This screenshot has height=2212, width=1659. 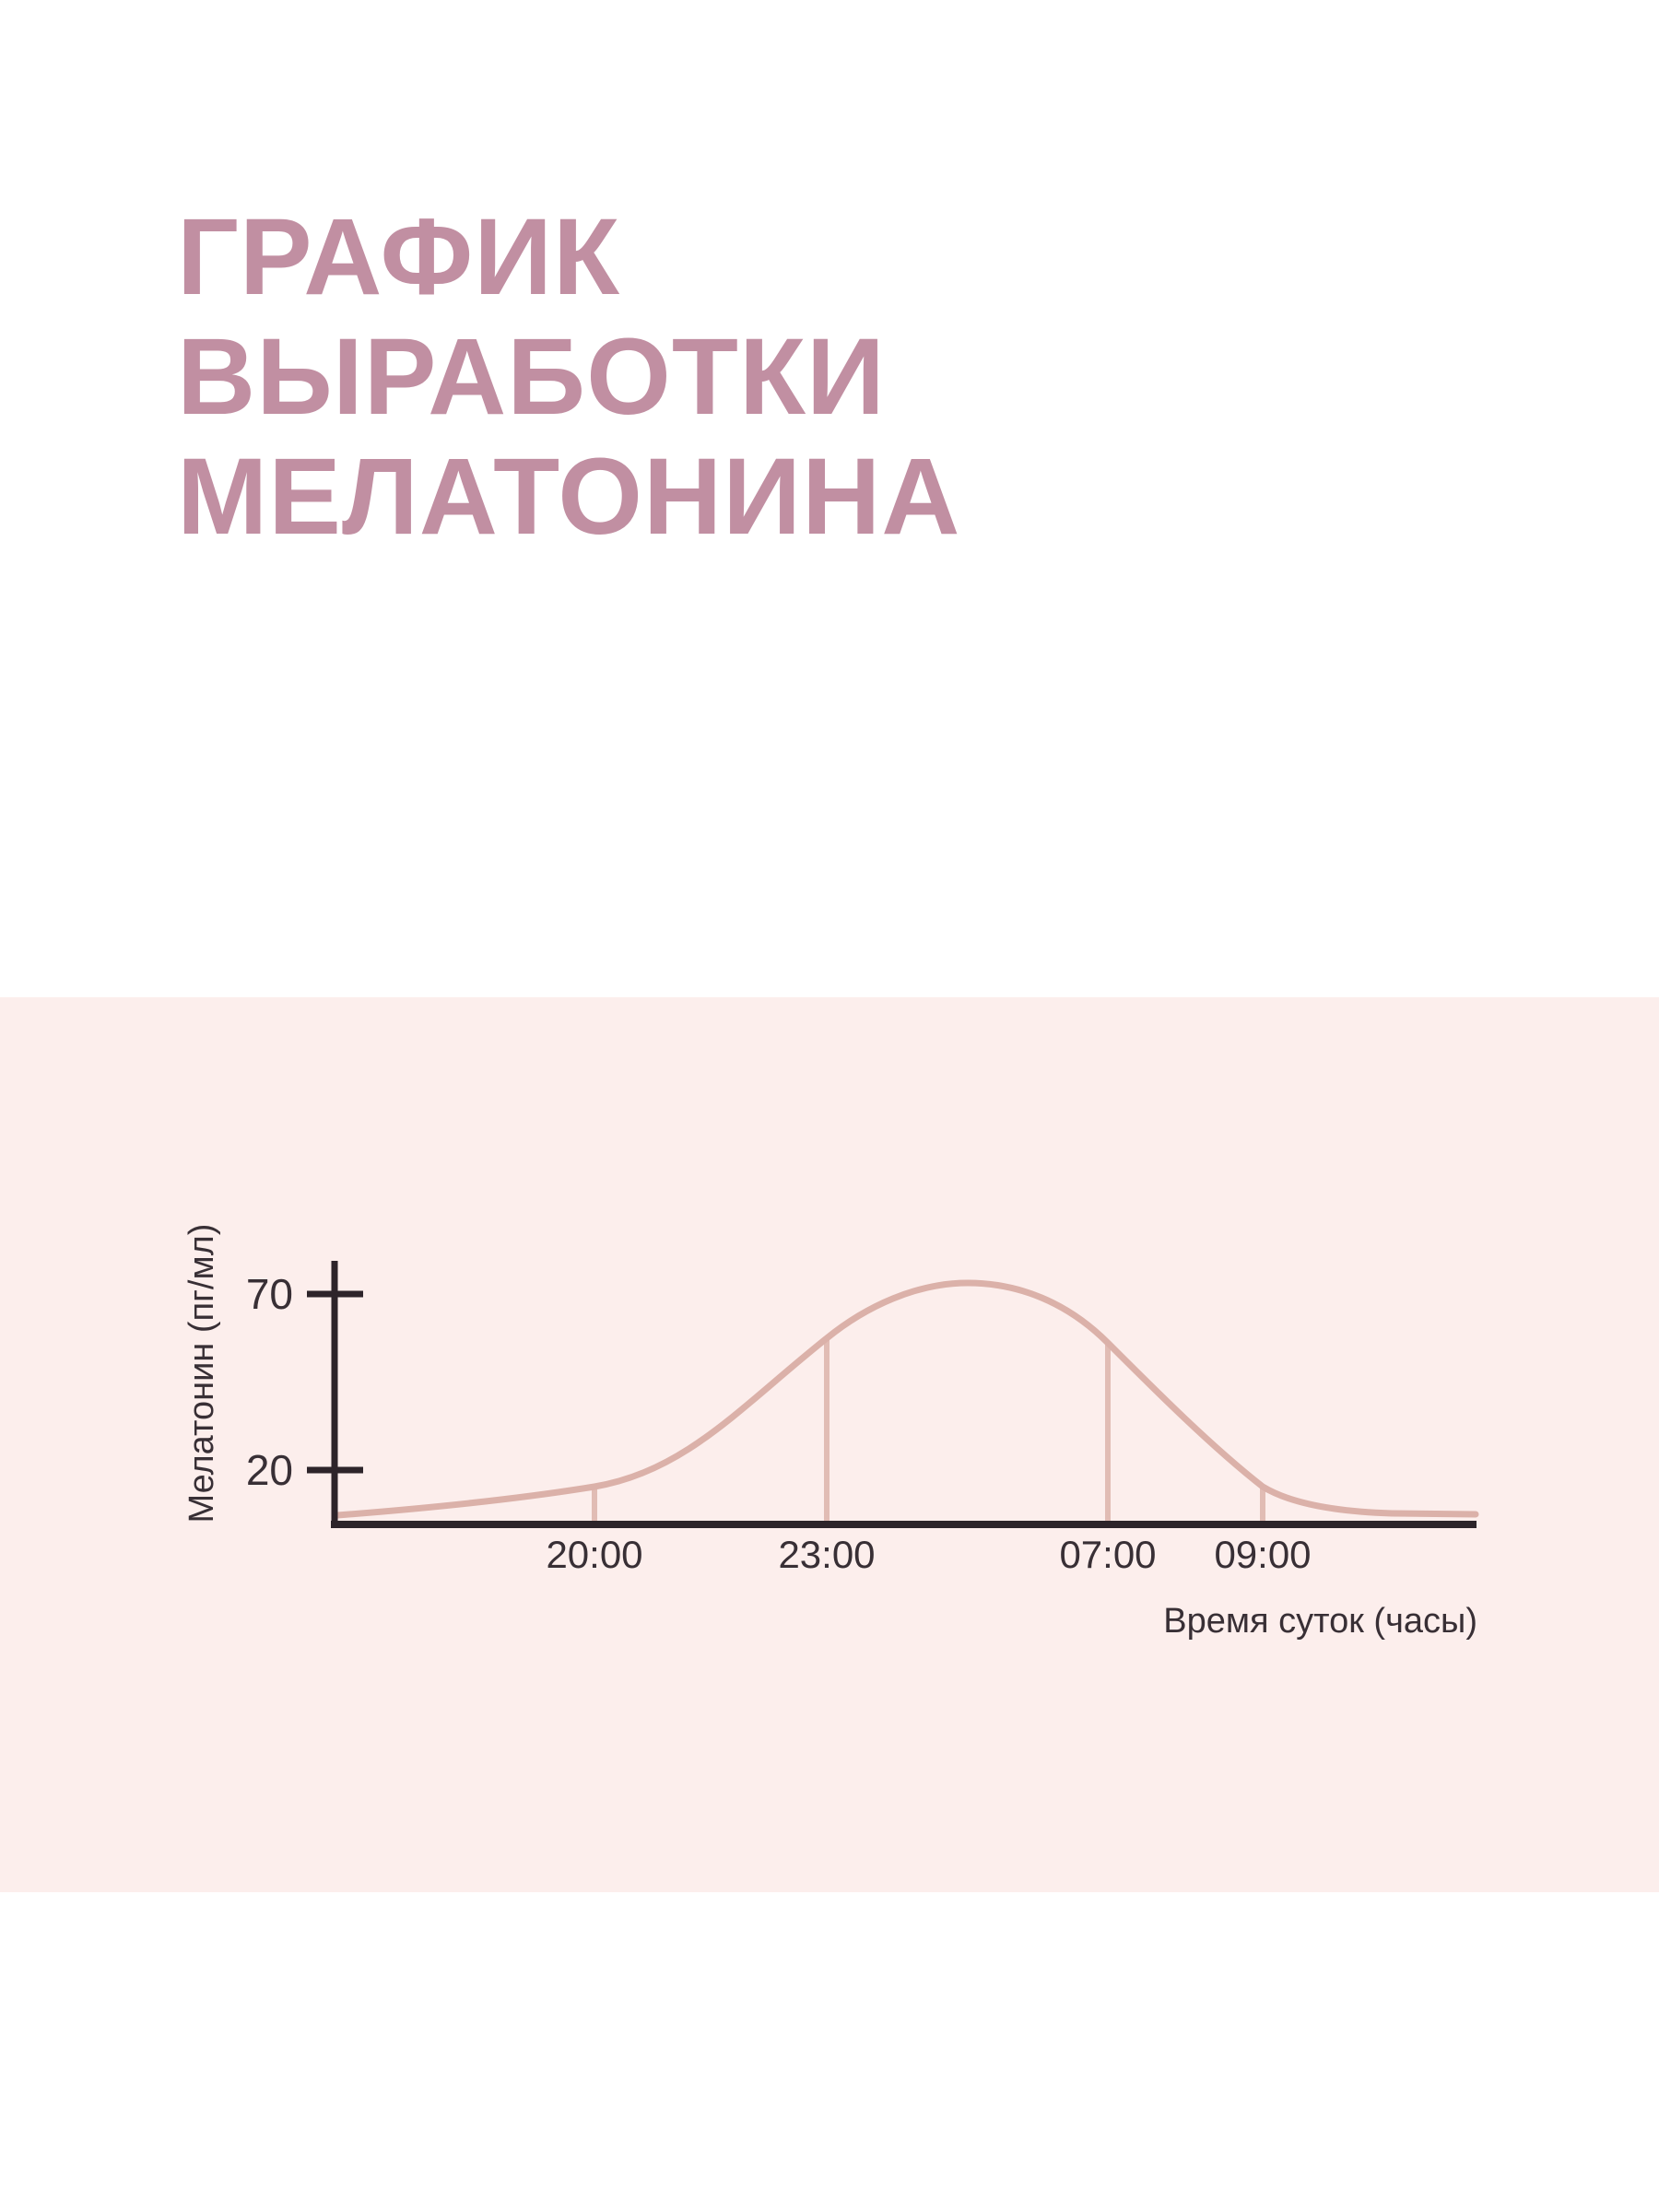 What do you see at coordinates (399, 257) in the screenshot?
I see `page-title-line-1: ГРАФИК` at bounding box center [399, 257].